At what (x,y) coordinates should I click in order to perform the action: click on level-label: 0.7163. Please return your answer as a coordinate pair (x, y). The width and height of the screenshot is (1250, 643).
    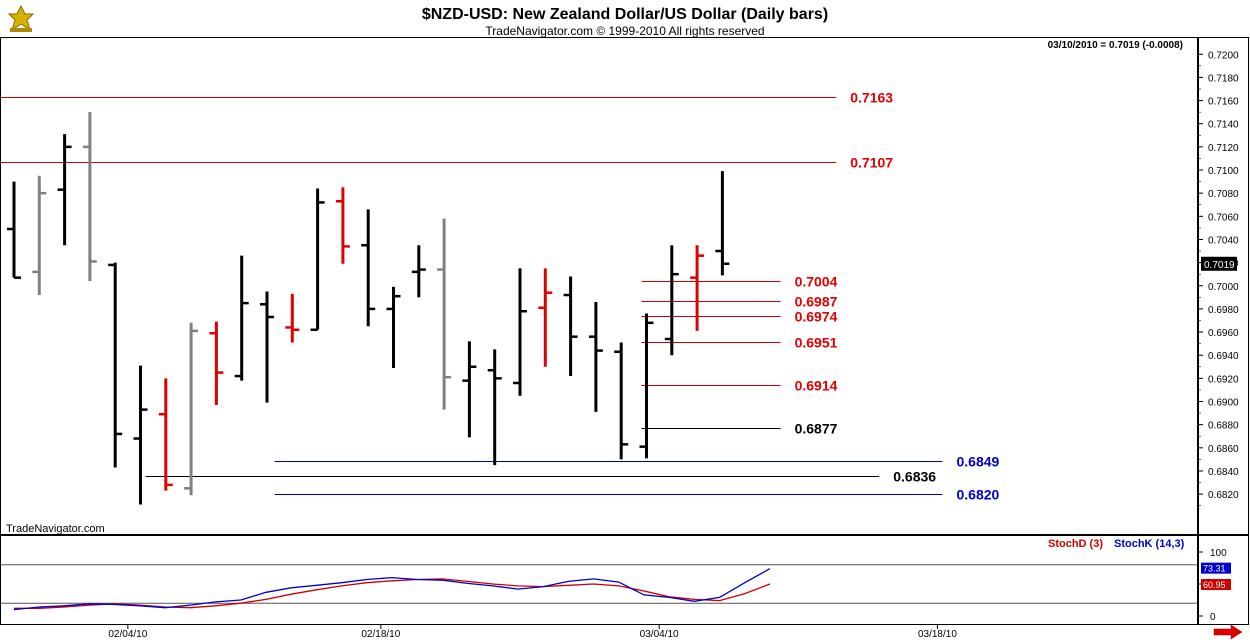
    Looking at the image, I should click on (871, 98).